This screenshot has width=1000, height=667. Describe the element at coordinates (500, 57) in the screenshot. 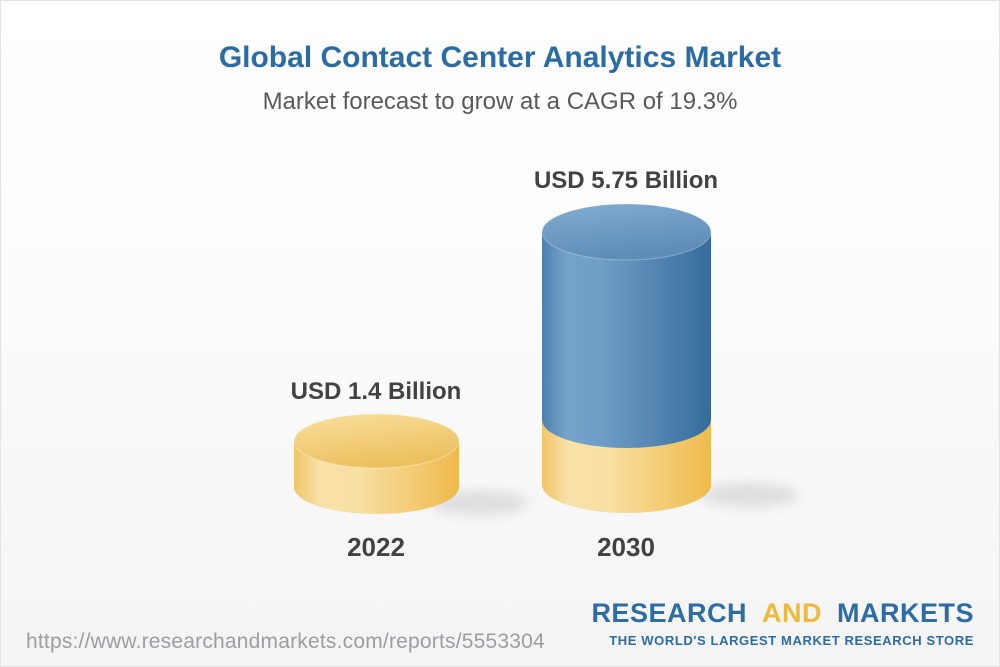

I see `page-title: Global Contact Center Analytics Market` at that location.